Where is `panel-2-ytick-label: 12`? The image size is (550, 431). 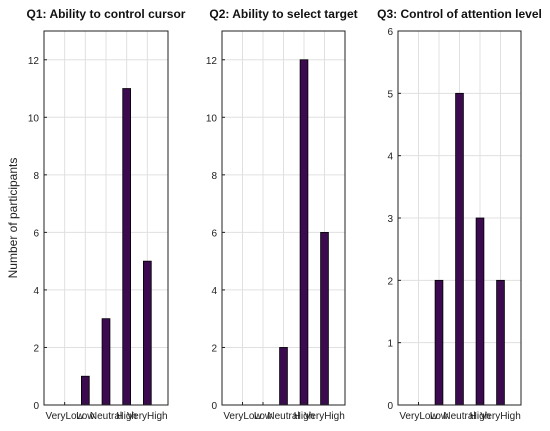
panel-2-ytick-label: 12 is located at coordinates (212, 61).